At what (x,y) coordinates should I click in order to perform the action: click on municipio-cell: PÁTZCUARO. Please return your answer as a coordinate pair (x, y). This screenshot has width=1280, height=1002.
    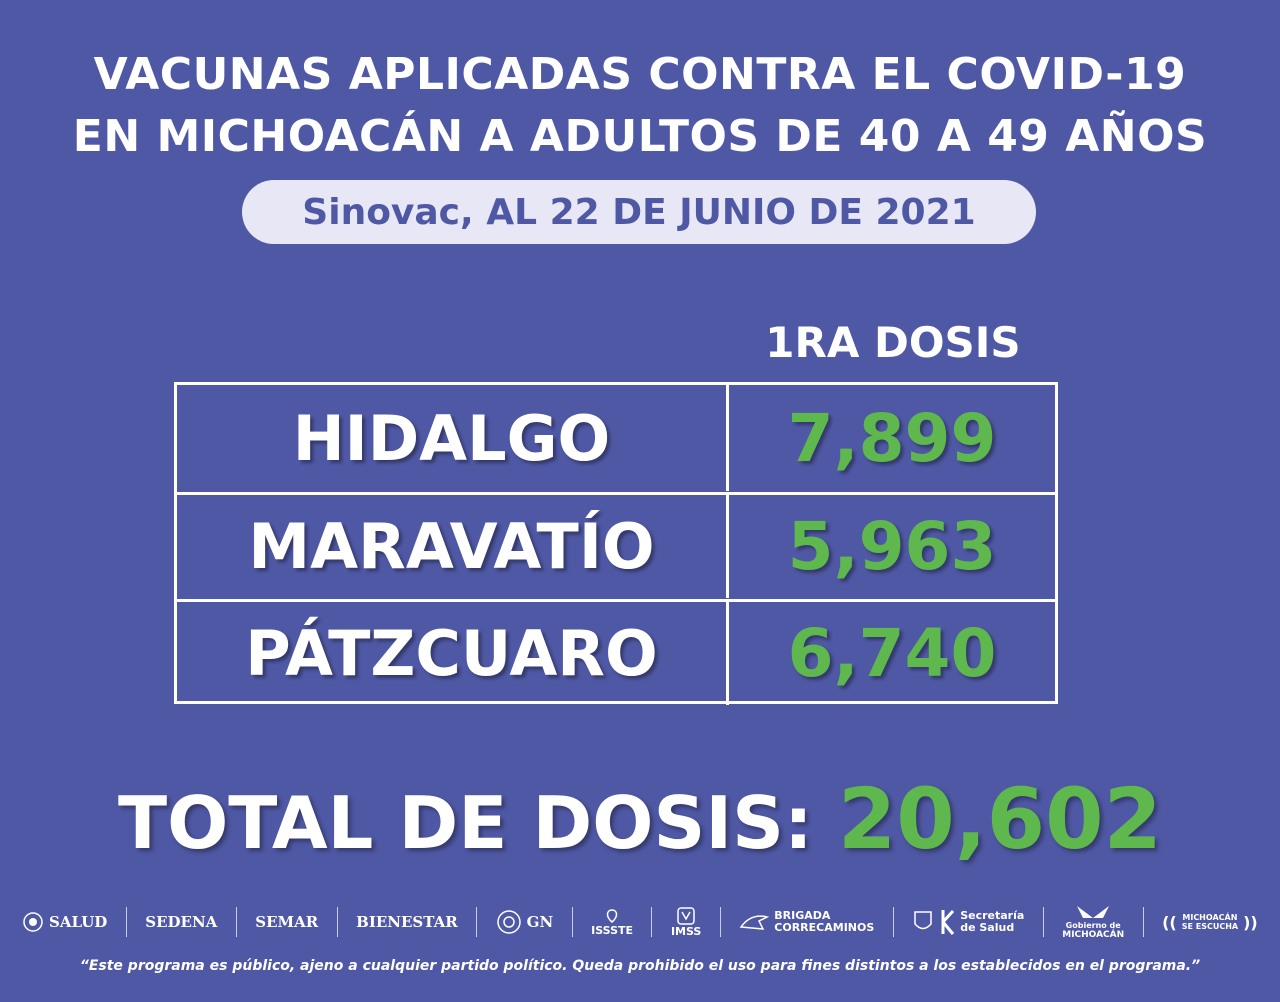
    Looking at the image, I should click on (453, 653).